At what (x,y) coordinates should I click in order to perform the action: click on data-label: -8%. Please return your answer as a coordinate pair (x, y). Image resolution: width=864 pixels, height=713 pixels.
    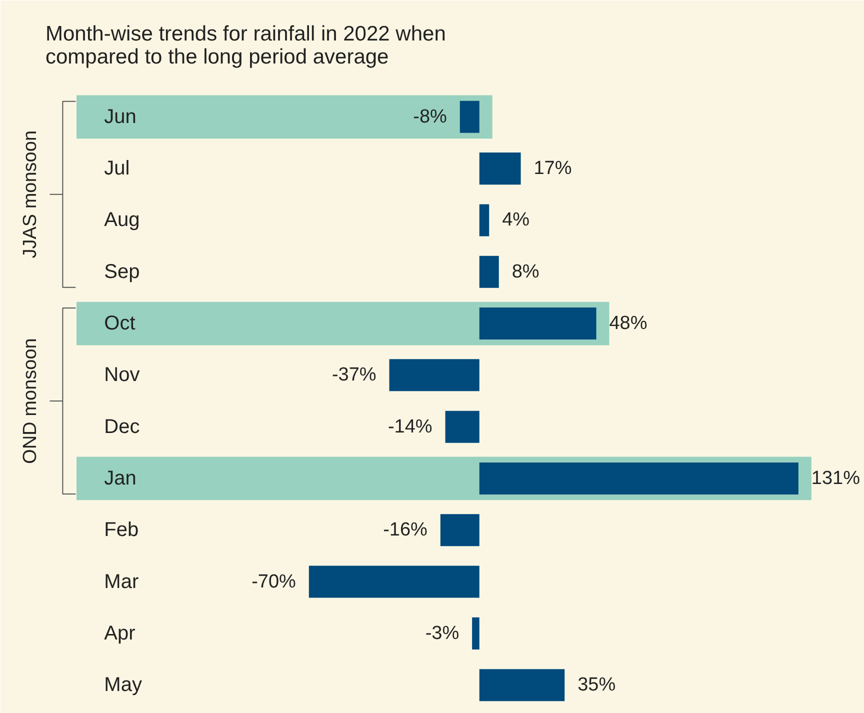
    Looking at the image, I should click on (430, 117).